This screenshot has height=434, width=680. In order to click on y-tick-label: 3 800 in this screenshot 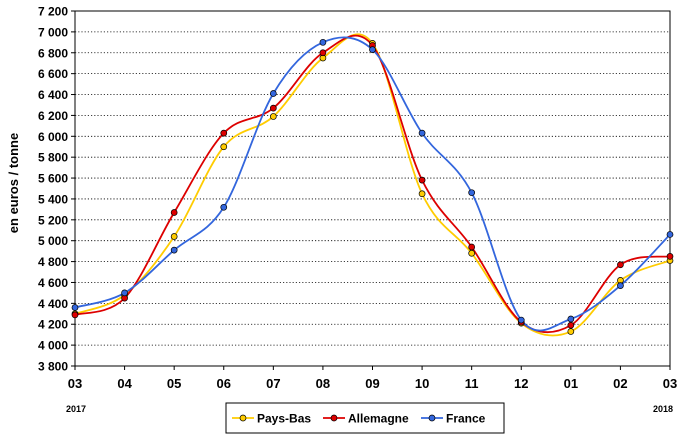, I will do `click(53, 367)`.